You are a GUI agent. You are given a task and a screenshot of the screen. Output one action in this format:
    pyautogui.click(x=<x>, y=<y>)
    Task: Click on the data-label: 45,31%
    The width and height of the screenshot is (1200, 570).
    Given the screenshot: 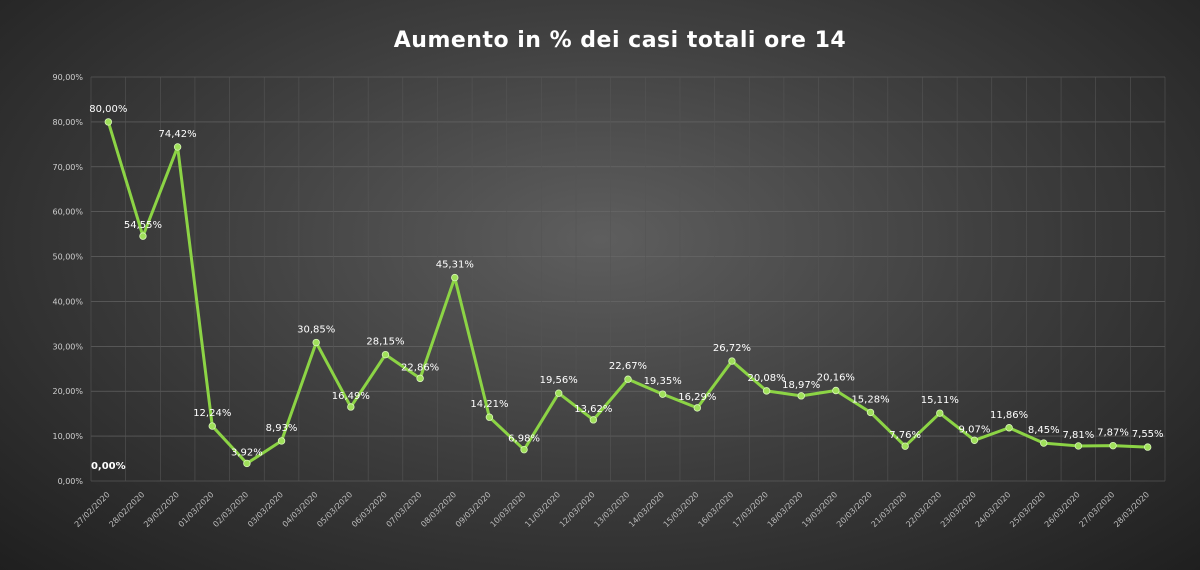 What is the action you would take?
    pyautogui.click(x=455, y=265)
    